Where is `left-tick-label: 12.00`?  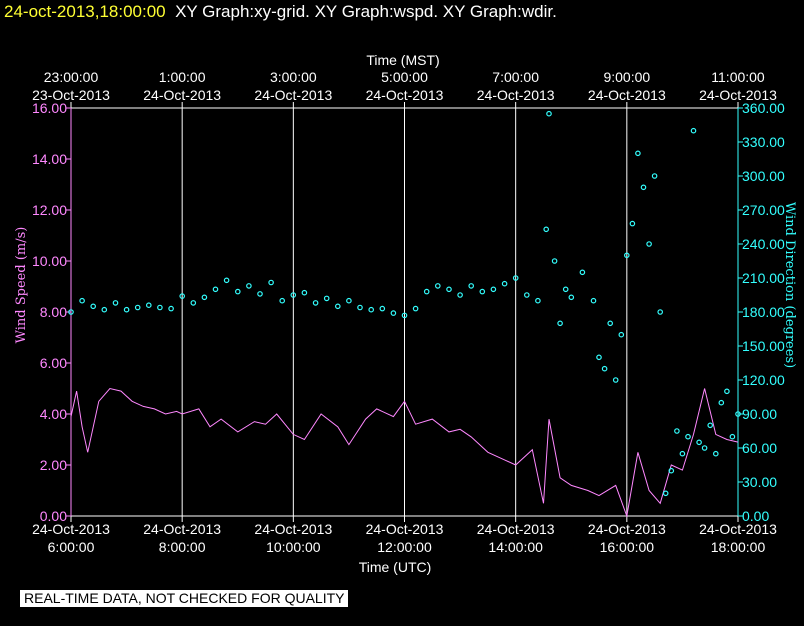
left-tick-label: 12.00 is located at coordinates (49, 210).